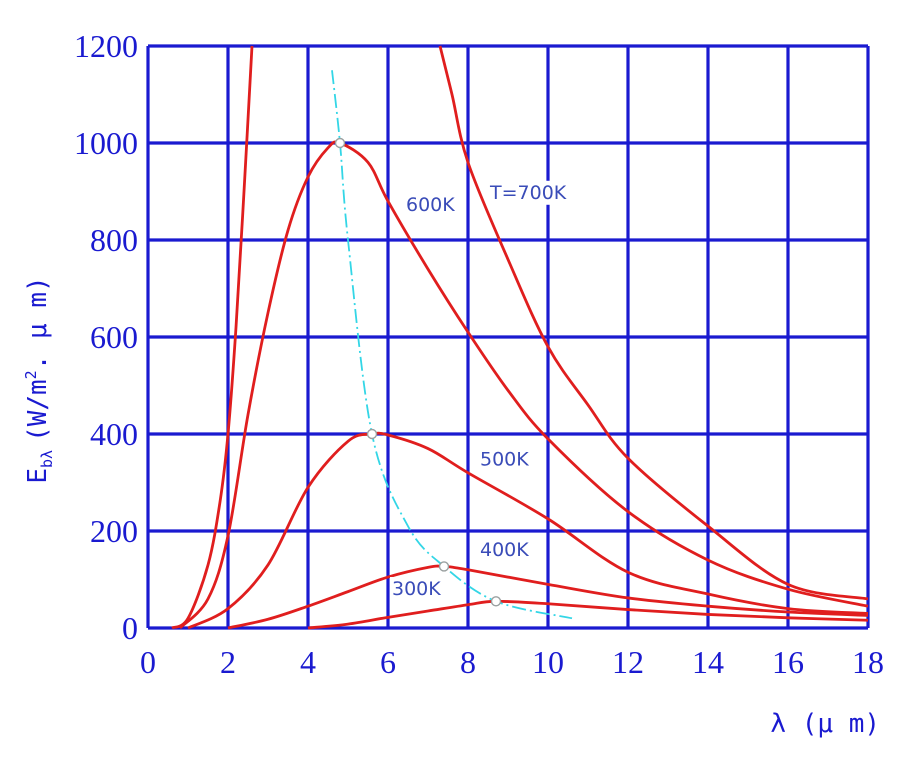 Image resolution: width=915 pixels, height=759 pixels. I want to click on curve-label: 500K, so click(504, 460).